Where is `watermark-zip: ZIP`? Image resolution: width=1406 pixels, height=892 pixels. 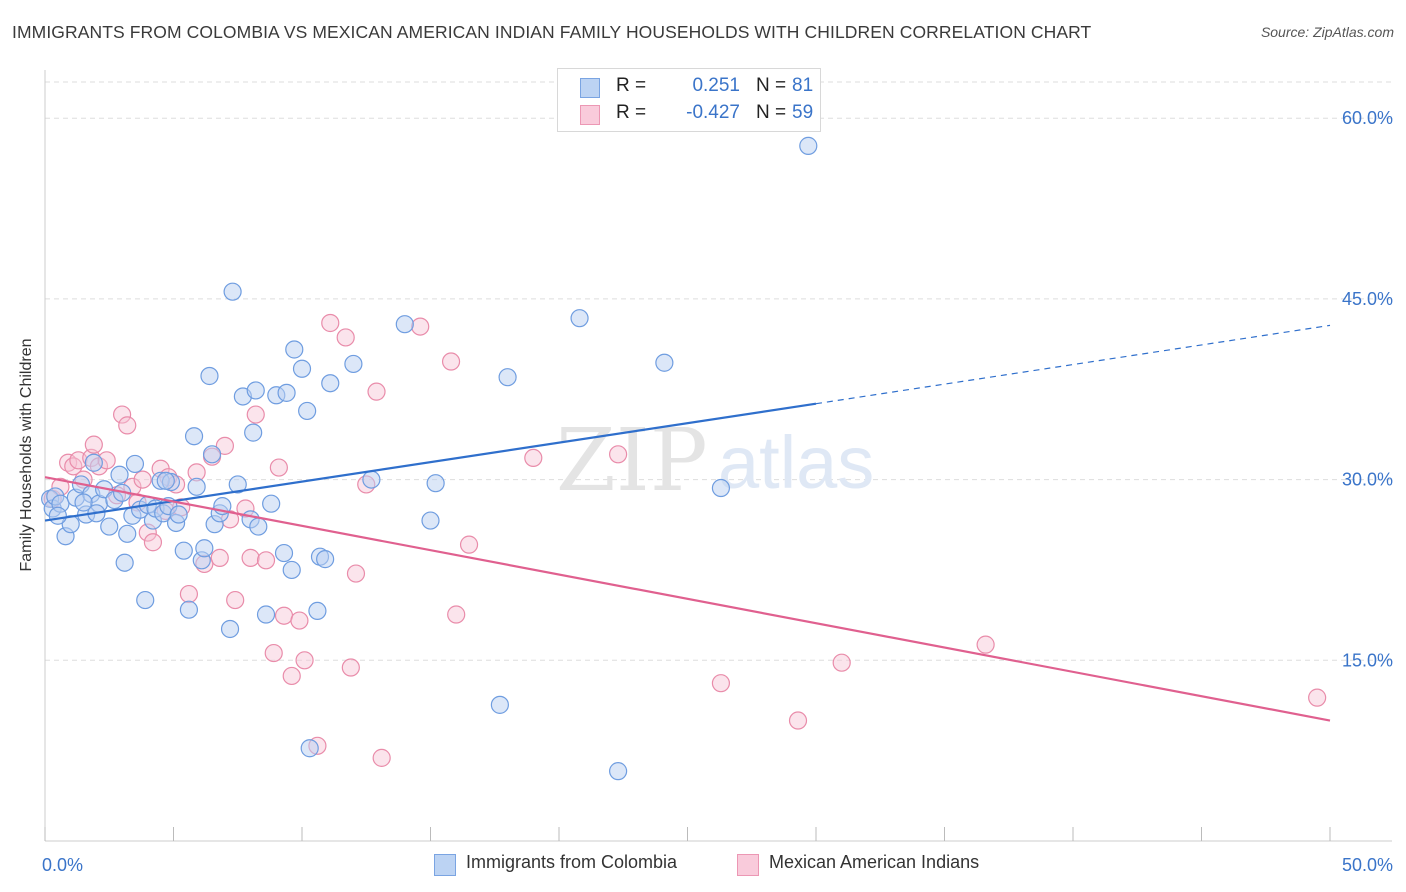 watermark-zip: ZIP is located at coordinates (632, 461).